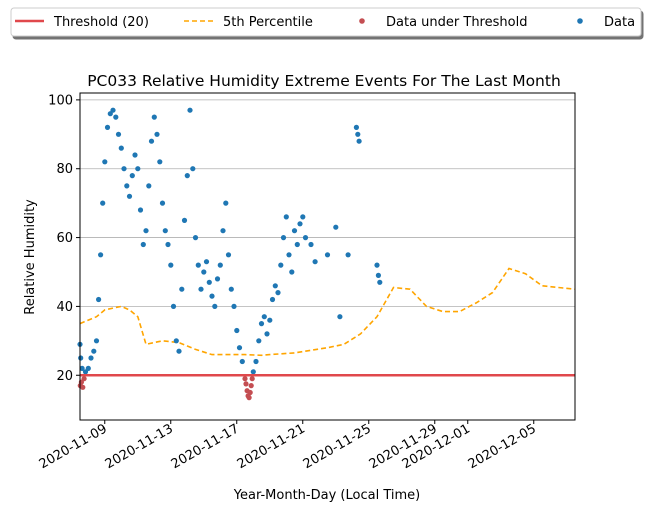 Image resolution: width=653 pixels, height=512 pixels. What do you see at coordinates (268, 22) in the screenshot?
I see `legend-percentile-label: 5th Percentile` at bounding box center [268, 22].